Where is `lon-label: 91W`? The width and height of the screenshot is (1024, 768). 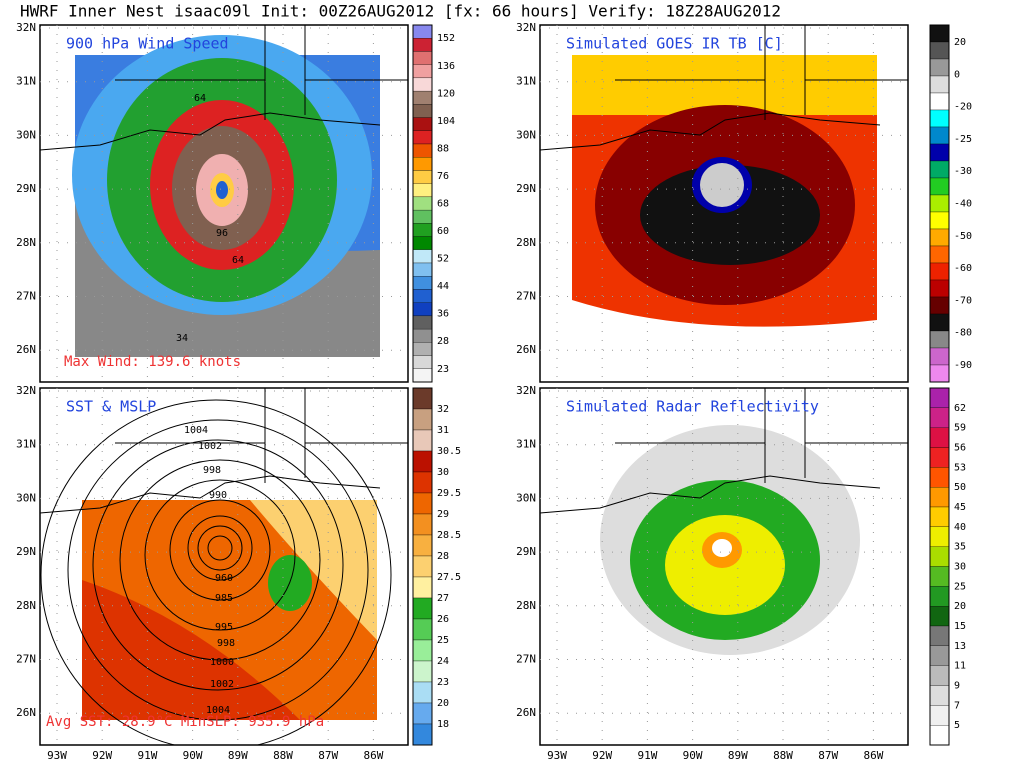
lon-label: 91W is located at coordinates (647, 755).